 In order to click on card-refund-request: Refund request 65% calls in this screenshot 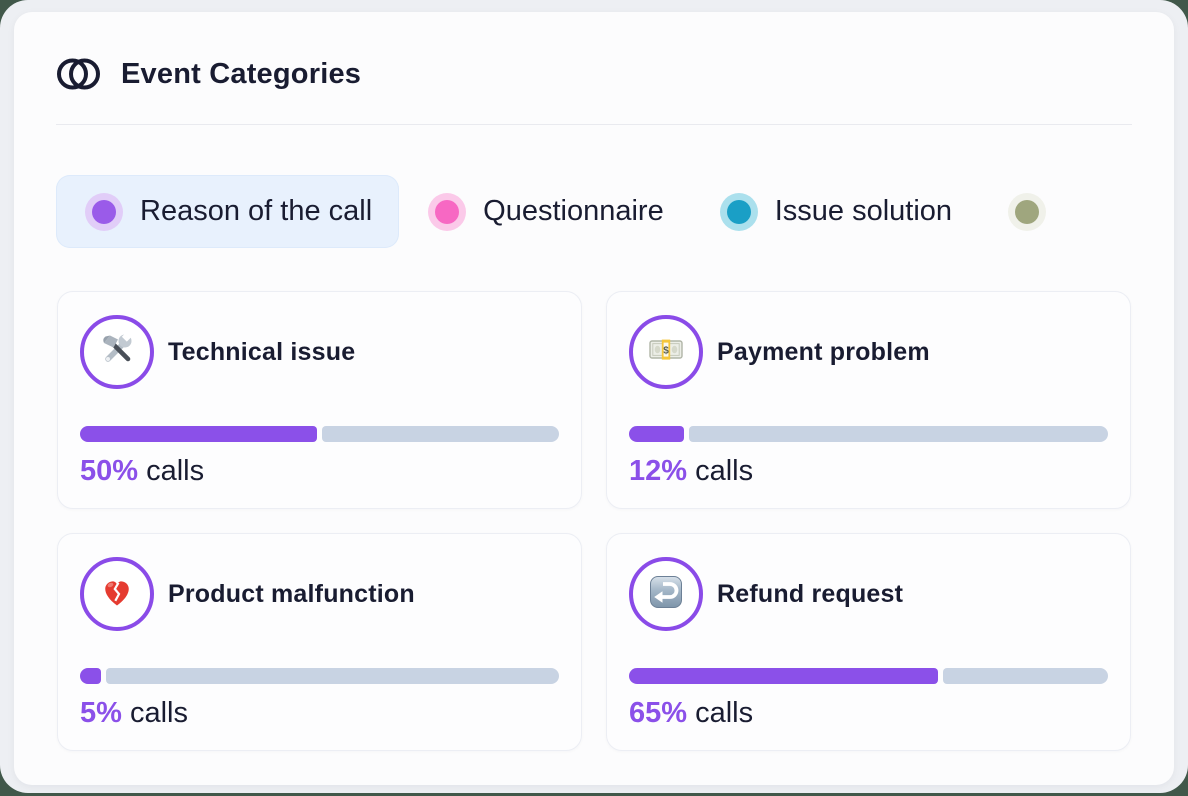, I will do `click(868, 642)`.